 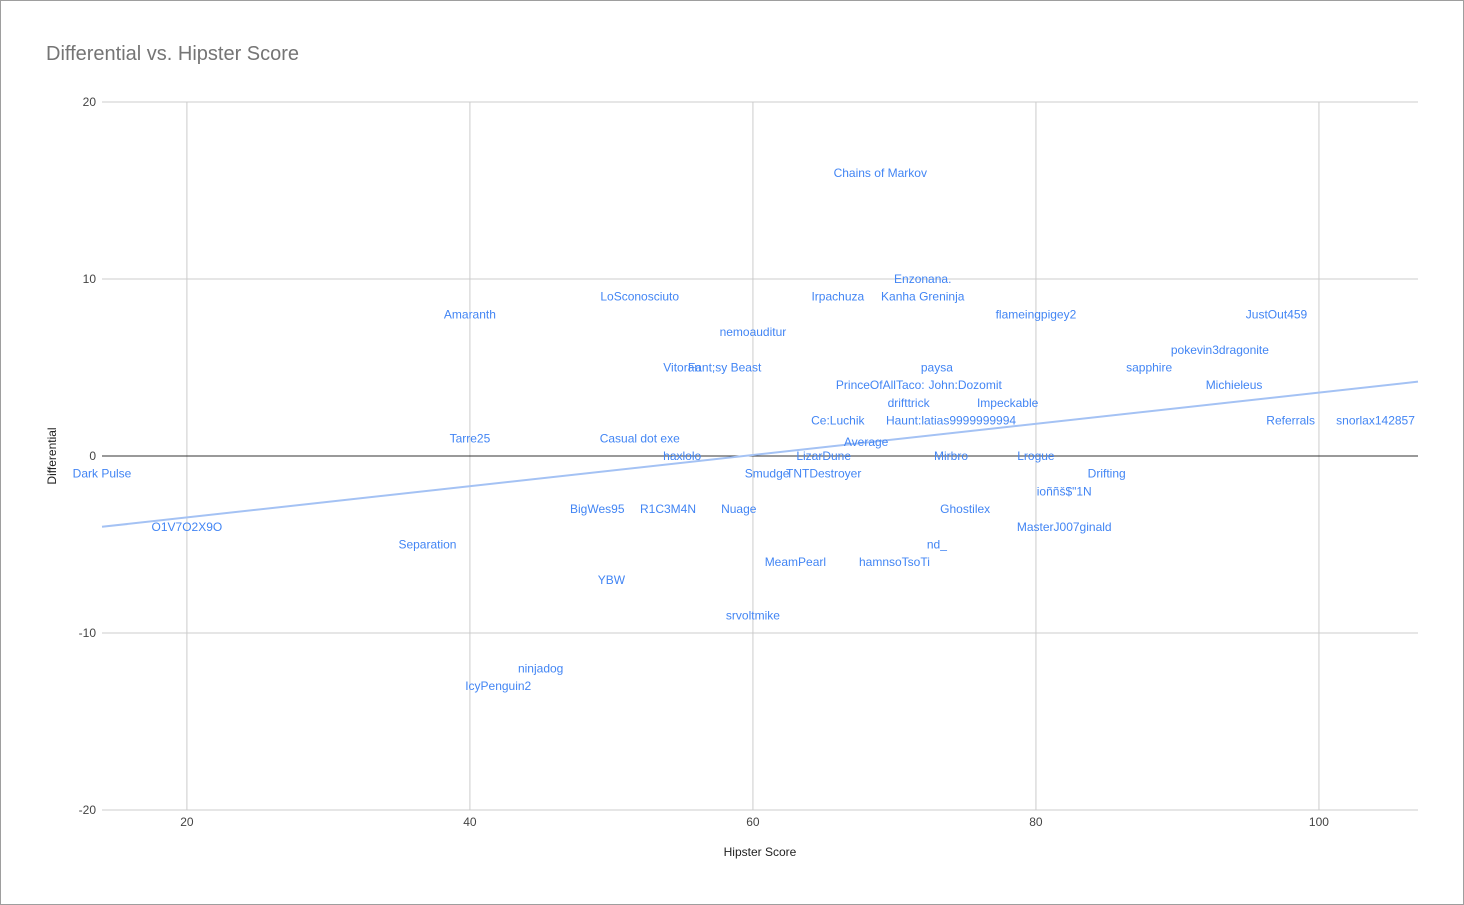 I want to click on point-label: Ce:Luchik, so click(x=838, y=421).